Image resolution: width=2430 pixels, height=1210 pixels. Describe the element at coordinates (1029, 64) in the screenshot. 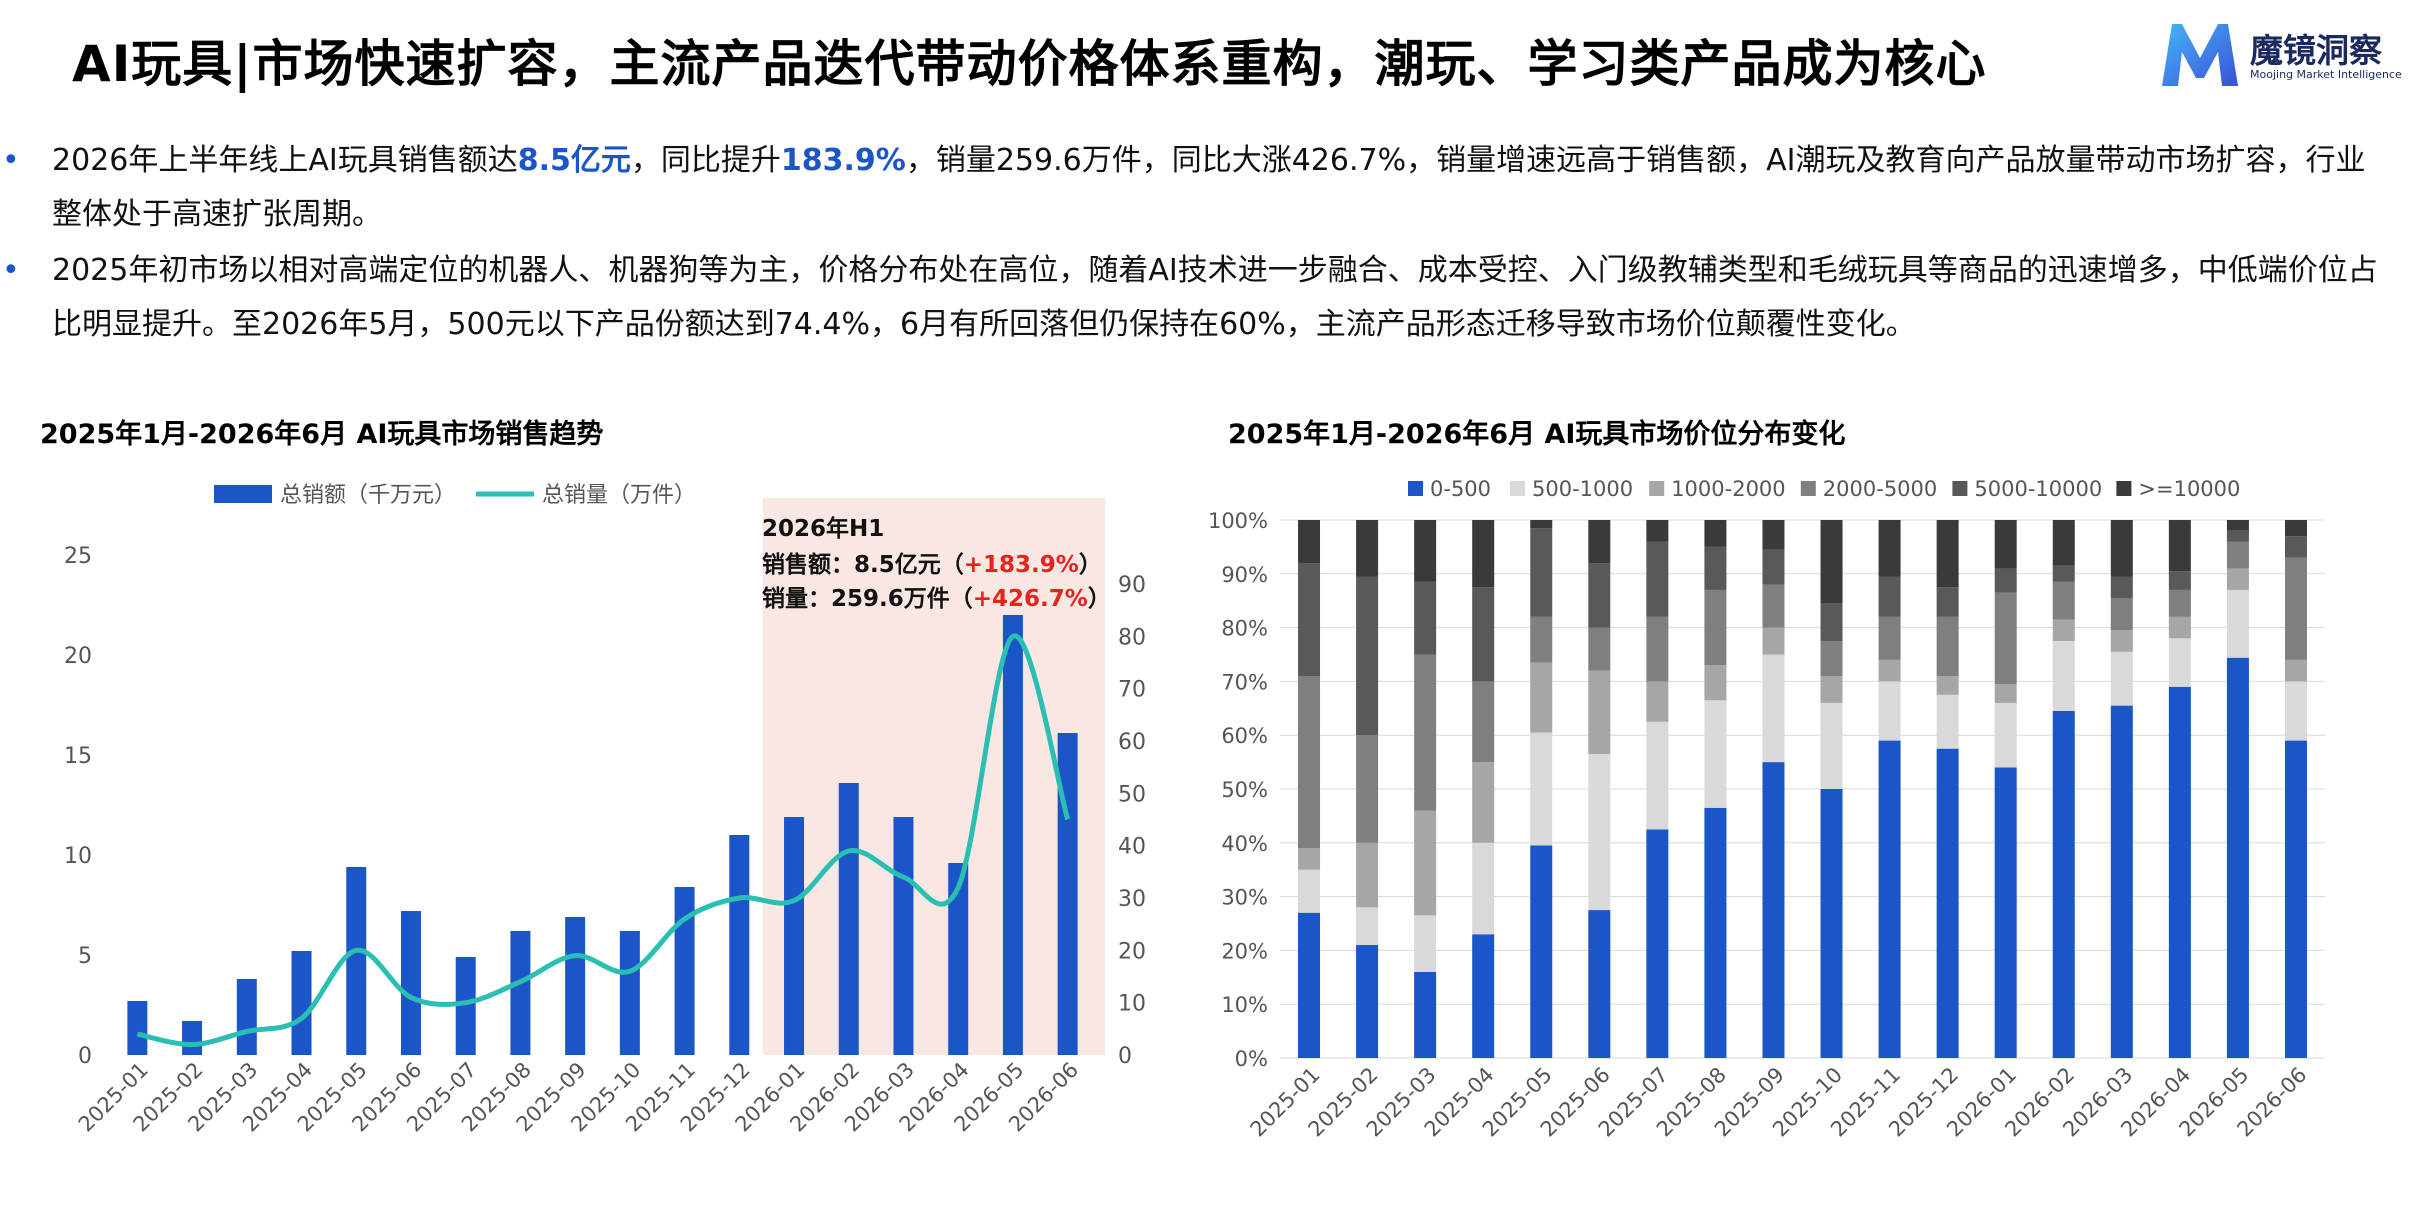

I see `page-title: AI玩具|市场快速扩容，主流产品迭代带动价格体系重构，潮玩、学习类产品成为核心` at that location.